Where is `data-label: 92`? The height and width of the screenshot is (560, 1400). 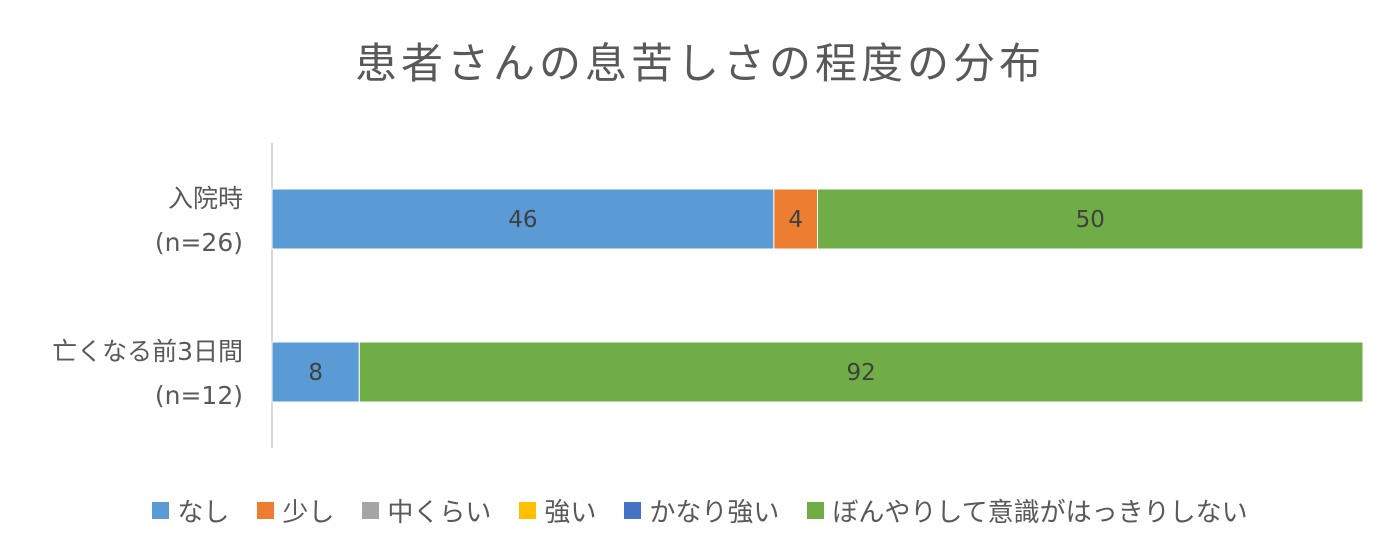 data-label: 92 is located at coordinates (860, 373).